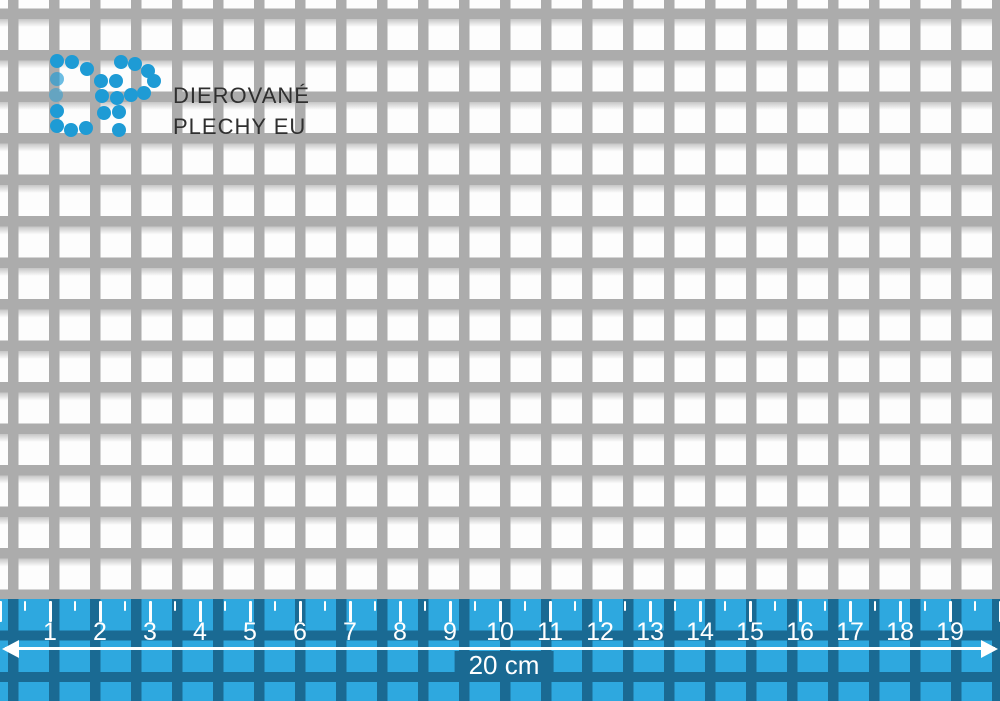 This screenshot has height=701, width=1000. I want to click on brand-wordmark: DIEROVANÉ PLECHY EU, so click(241, 111).